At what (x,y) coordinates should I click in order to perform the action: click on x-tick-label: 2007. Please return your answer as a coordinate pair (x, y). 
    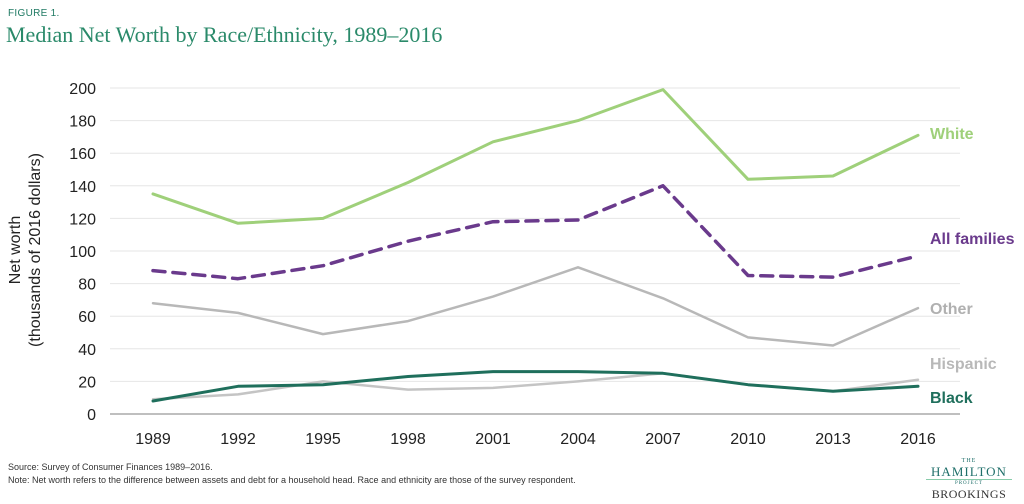
    Looking at the image, I should click on (663, 439).